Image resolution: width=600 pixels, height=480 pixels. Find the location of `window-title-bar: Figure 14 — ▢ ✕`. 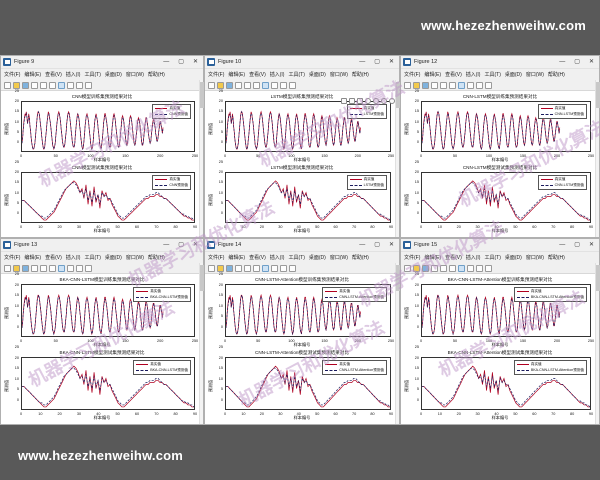

window-title-bar: Figure 14 — ▢ ✕ is located at coordinates (302, 245).